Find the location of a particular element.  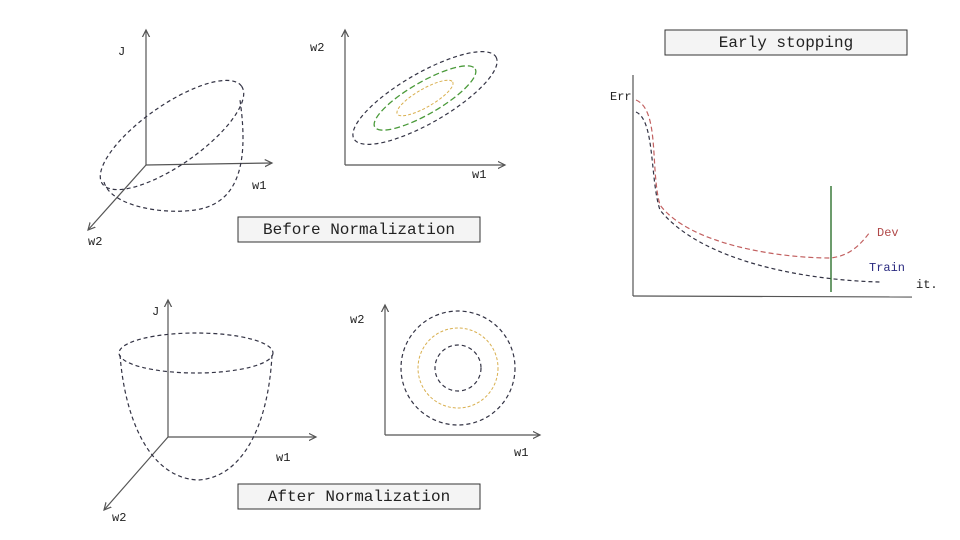

section-title: Early stopping is located at coordinates (786, 43).